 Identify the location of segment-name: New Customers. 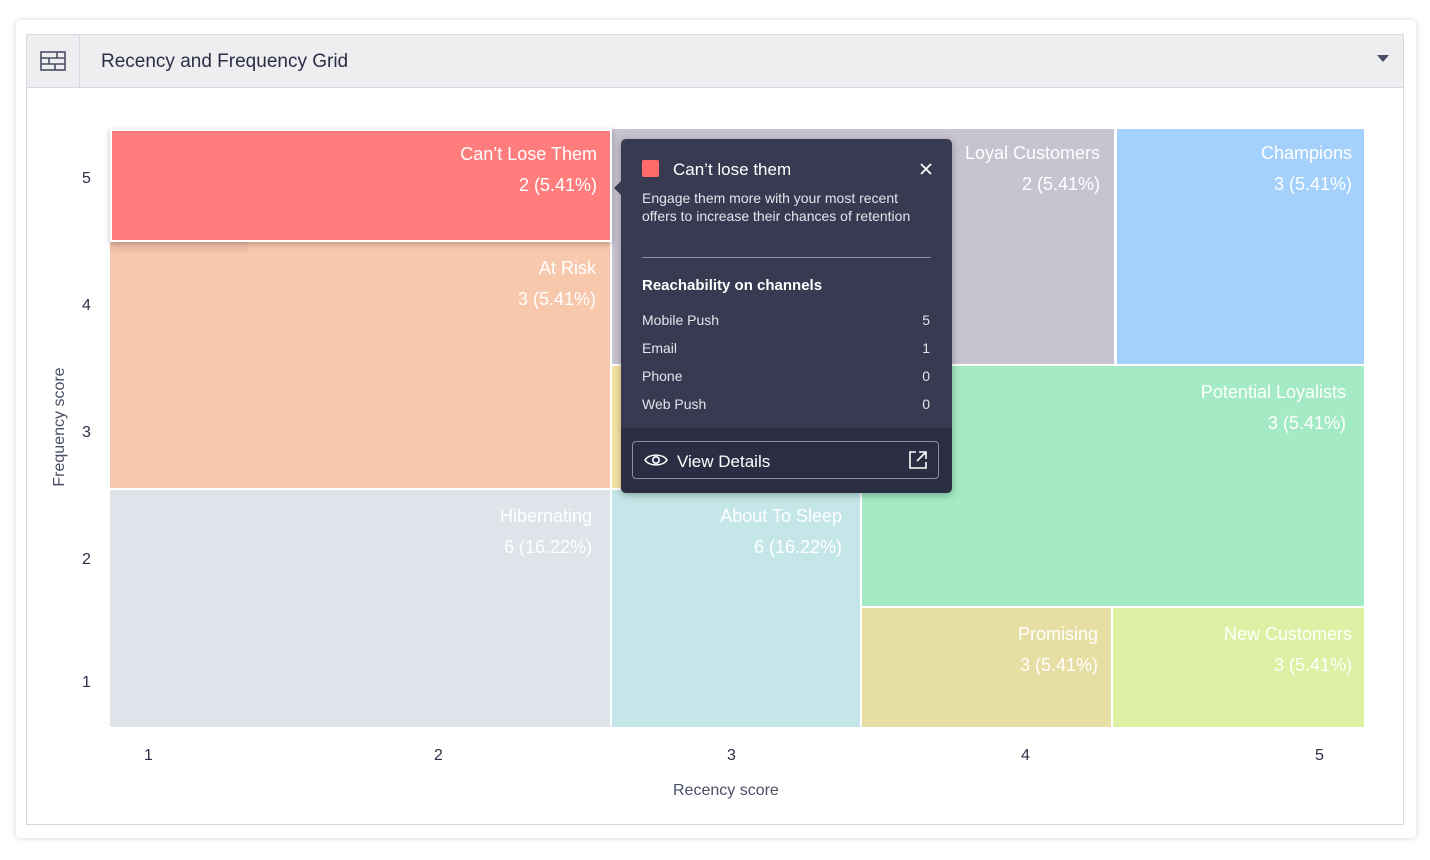
(1287, 634).